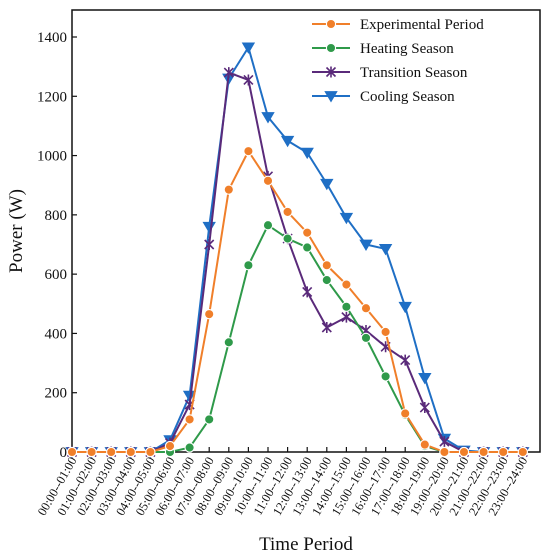  I want to click on legend-entry: Transition Season, so click(390, 73).